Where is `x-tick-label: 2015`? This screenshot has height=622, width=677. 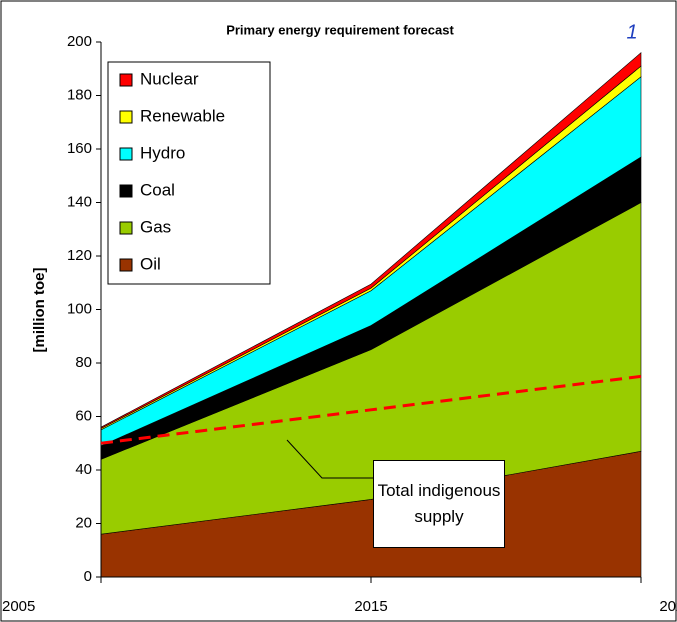
x-tick-label: 2015 is located at coordinates (370, 606).